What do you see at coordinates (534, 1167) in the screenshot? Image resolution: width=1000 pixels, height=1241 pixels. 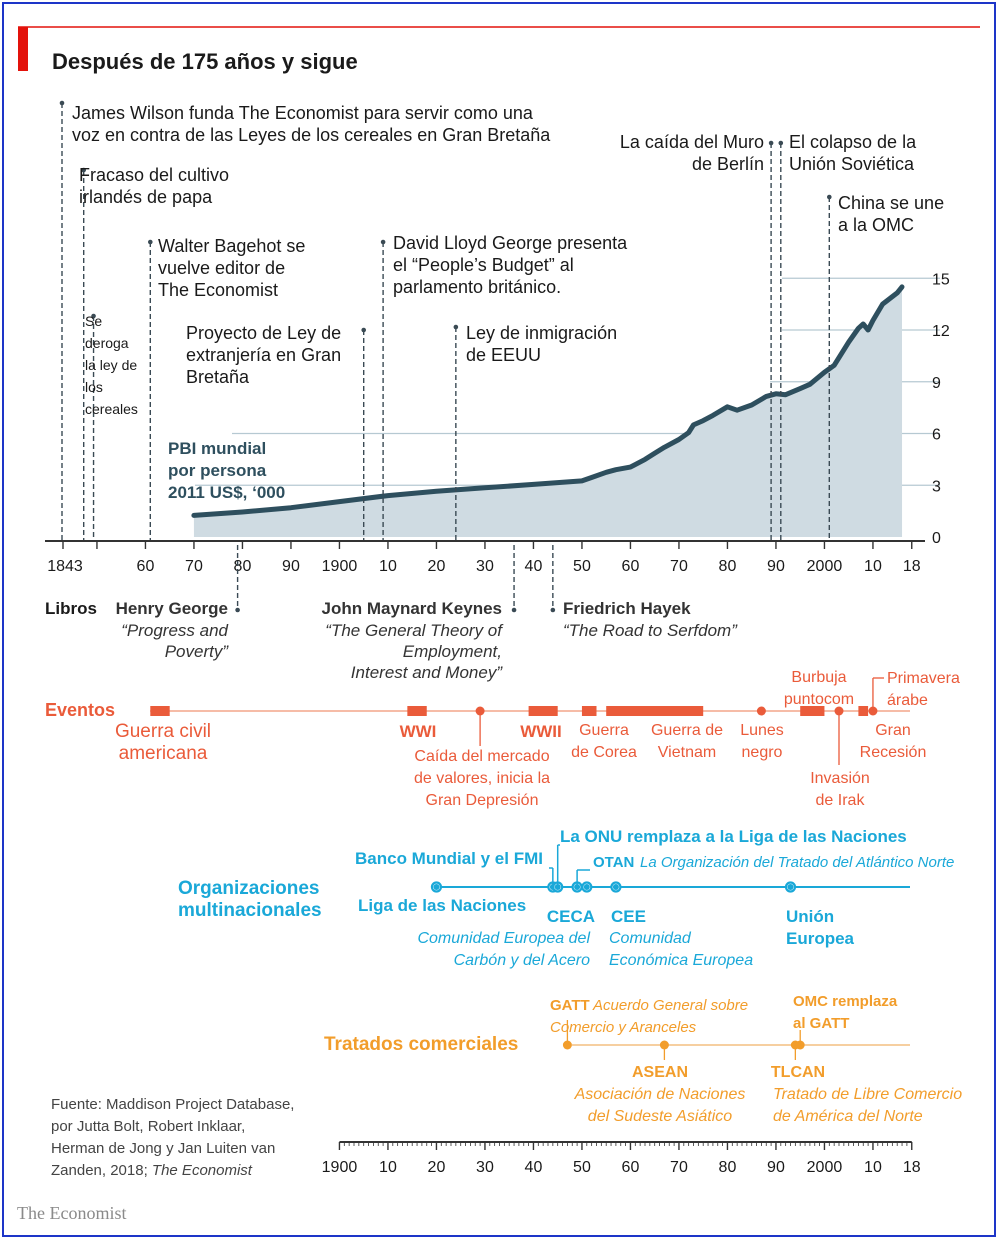 I see `bottom-tick-label: 40` at bounding box center [534, 1167].